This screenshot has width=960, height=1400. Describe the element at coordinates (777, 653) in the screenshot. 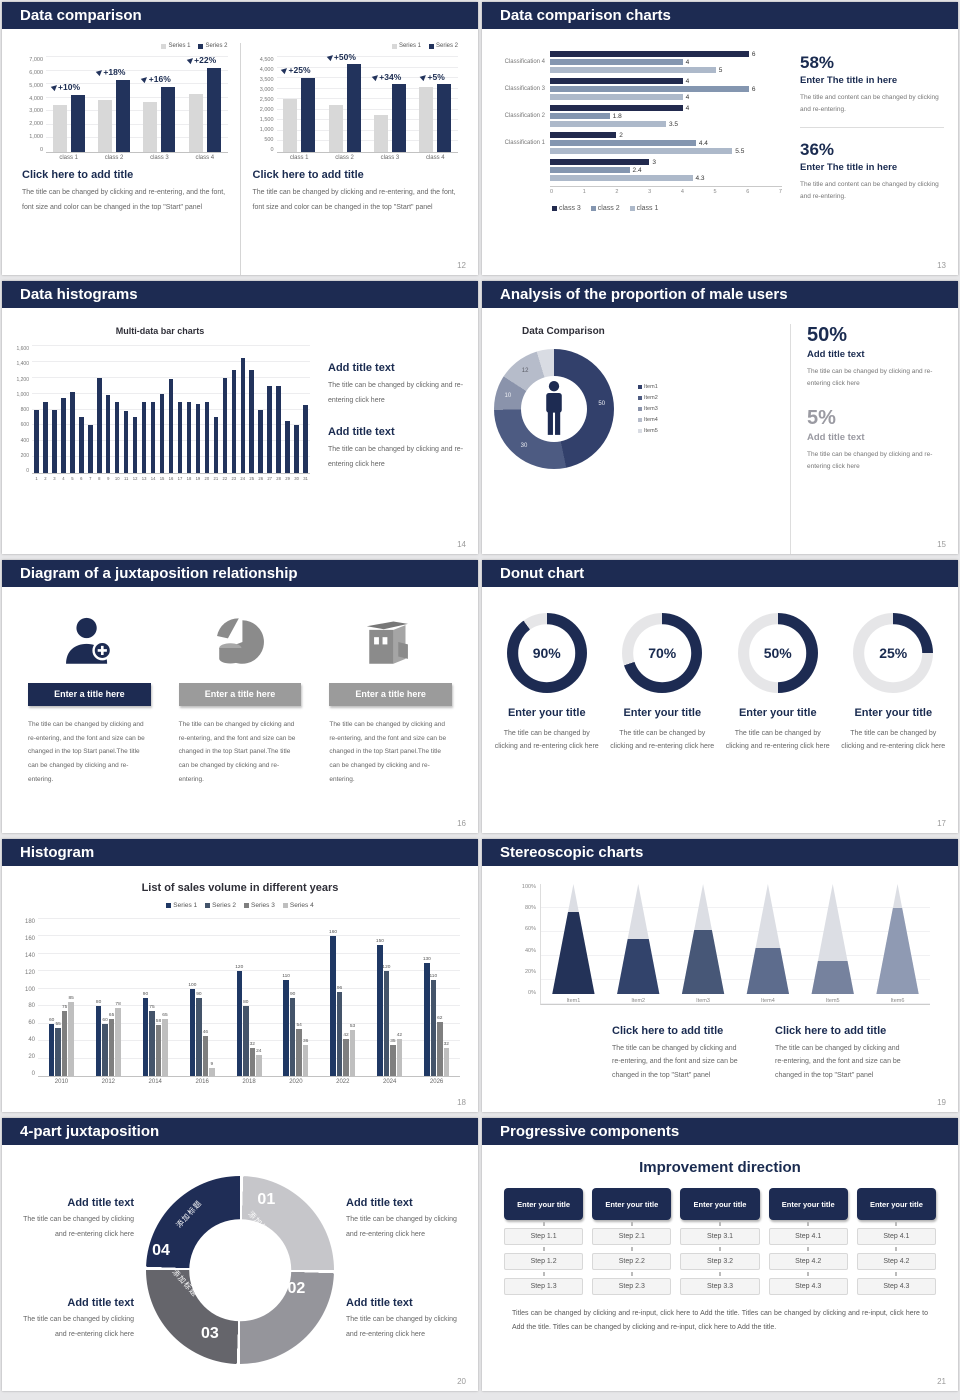

I see `progress-ring: 50%` at that location.